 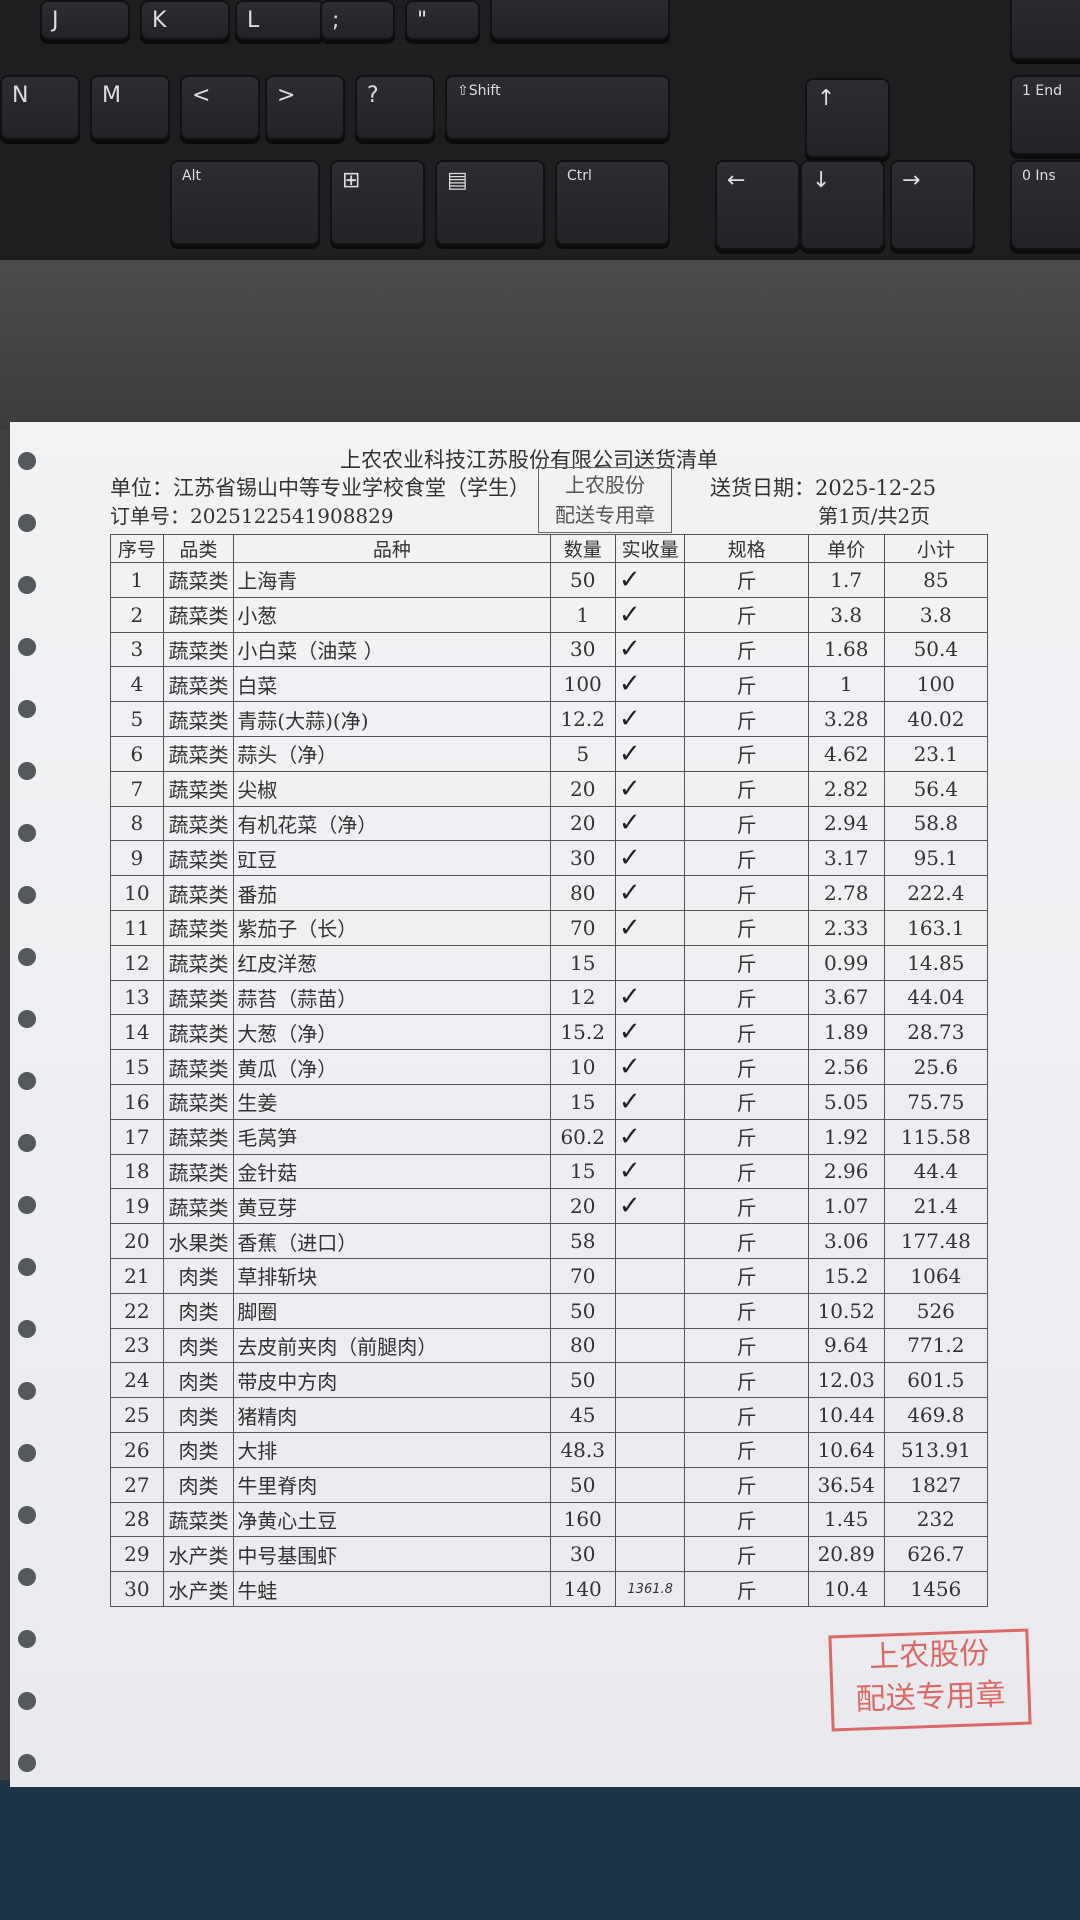 What do you see at coordinates (137, 1310) in the screenshot?
I see `seq-cell: 22` at bounding box center [137, 1310].